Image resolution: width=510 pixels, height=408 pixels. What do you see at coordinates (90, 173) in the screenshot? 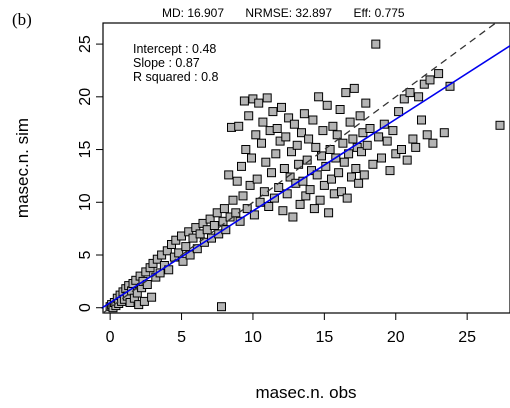
I see `y-axis-ticks: 0 5 10 15 20 25` at bounding box center [90, 173].